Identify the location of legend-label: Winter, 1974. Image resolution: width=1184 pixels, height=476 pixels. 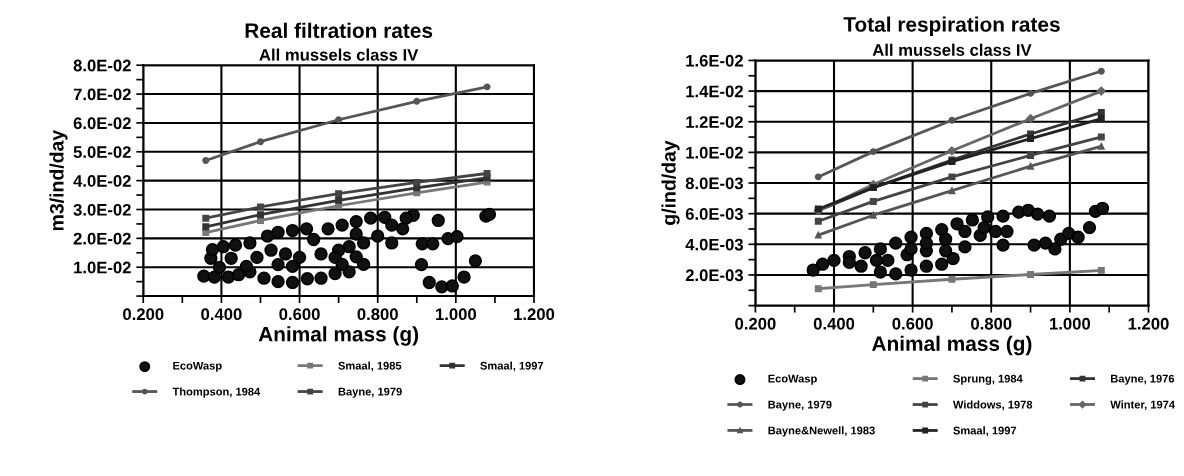
(1142, 405).